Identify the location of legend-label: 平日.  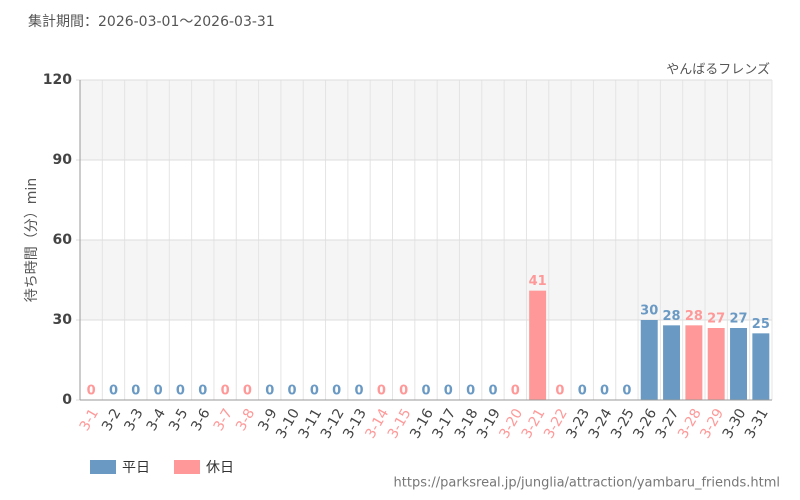
(136, 468).